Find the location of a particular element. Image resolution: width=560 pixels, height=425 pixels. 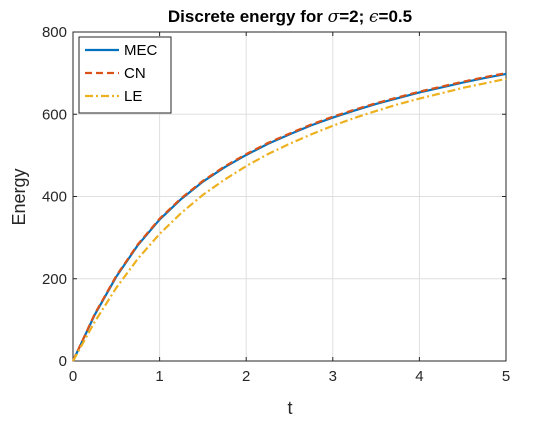

chart-title: Discrete energy for σ=2; ϵ=0.5 is located at coordinates (290, 17).